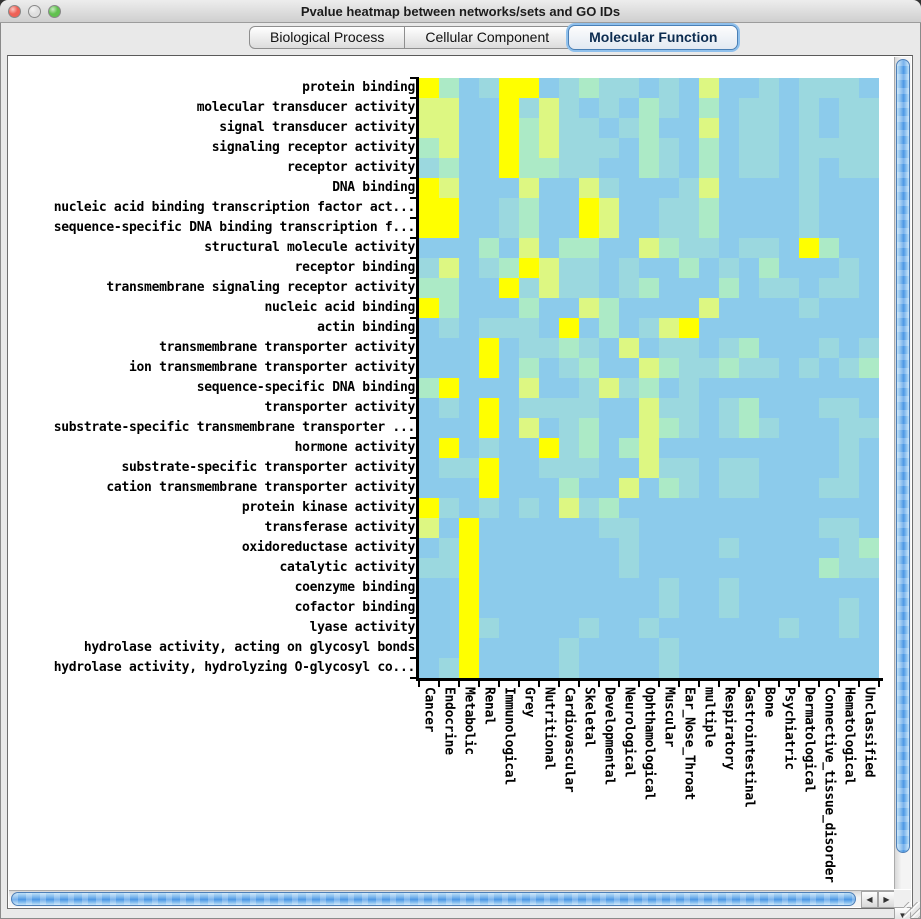 The height and width of the screenshot is (919, 921). I want to click on tab-molecular-function: Molecular Function, so click(653, 37).